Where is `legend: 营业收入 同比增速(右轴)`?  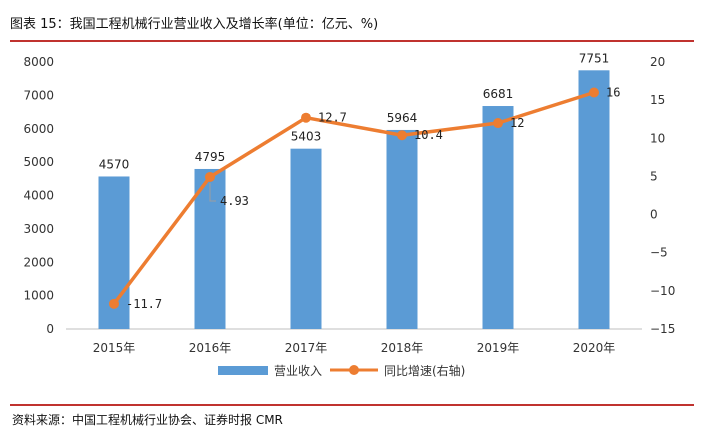 legend: 营业收入 同比增速(右轴) is located at coordinates (341, 370).